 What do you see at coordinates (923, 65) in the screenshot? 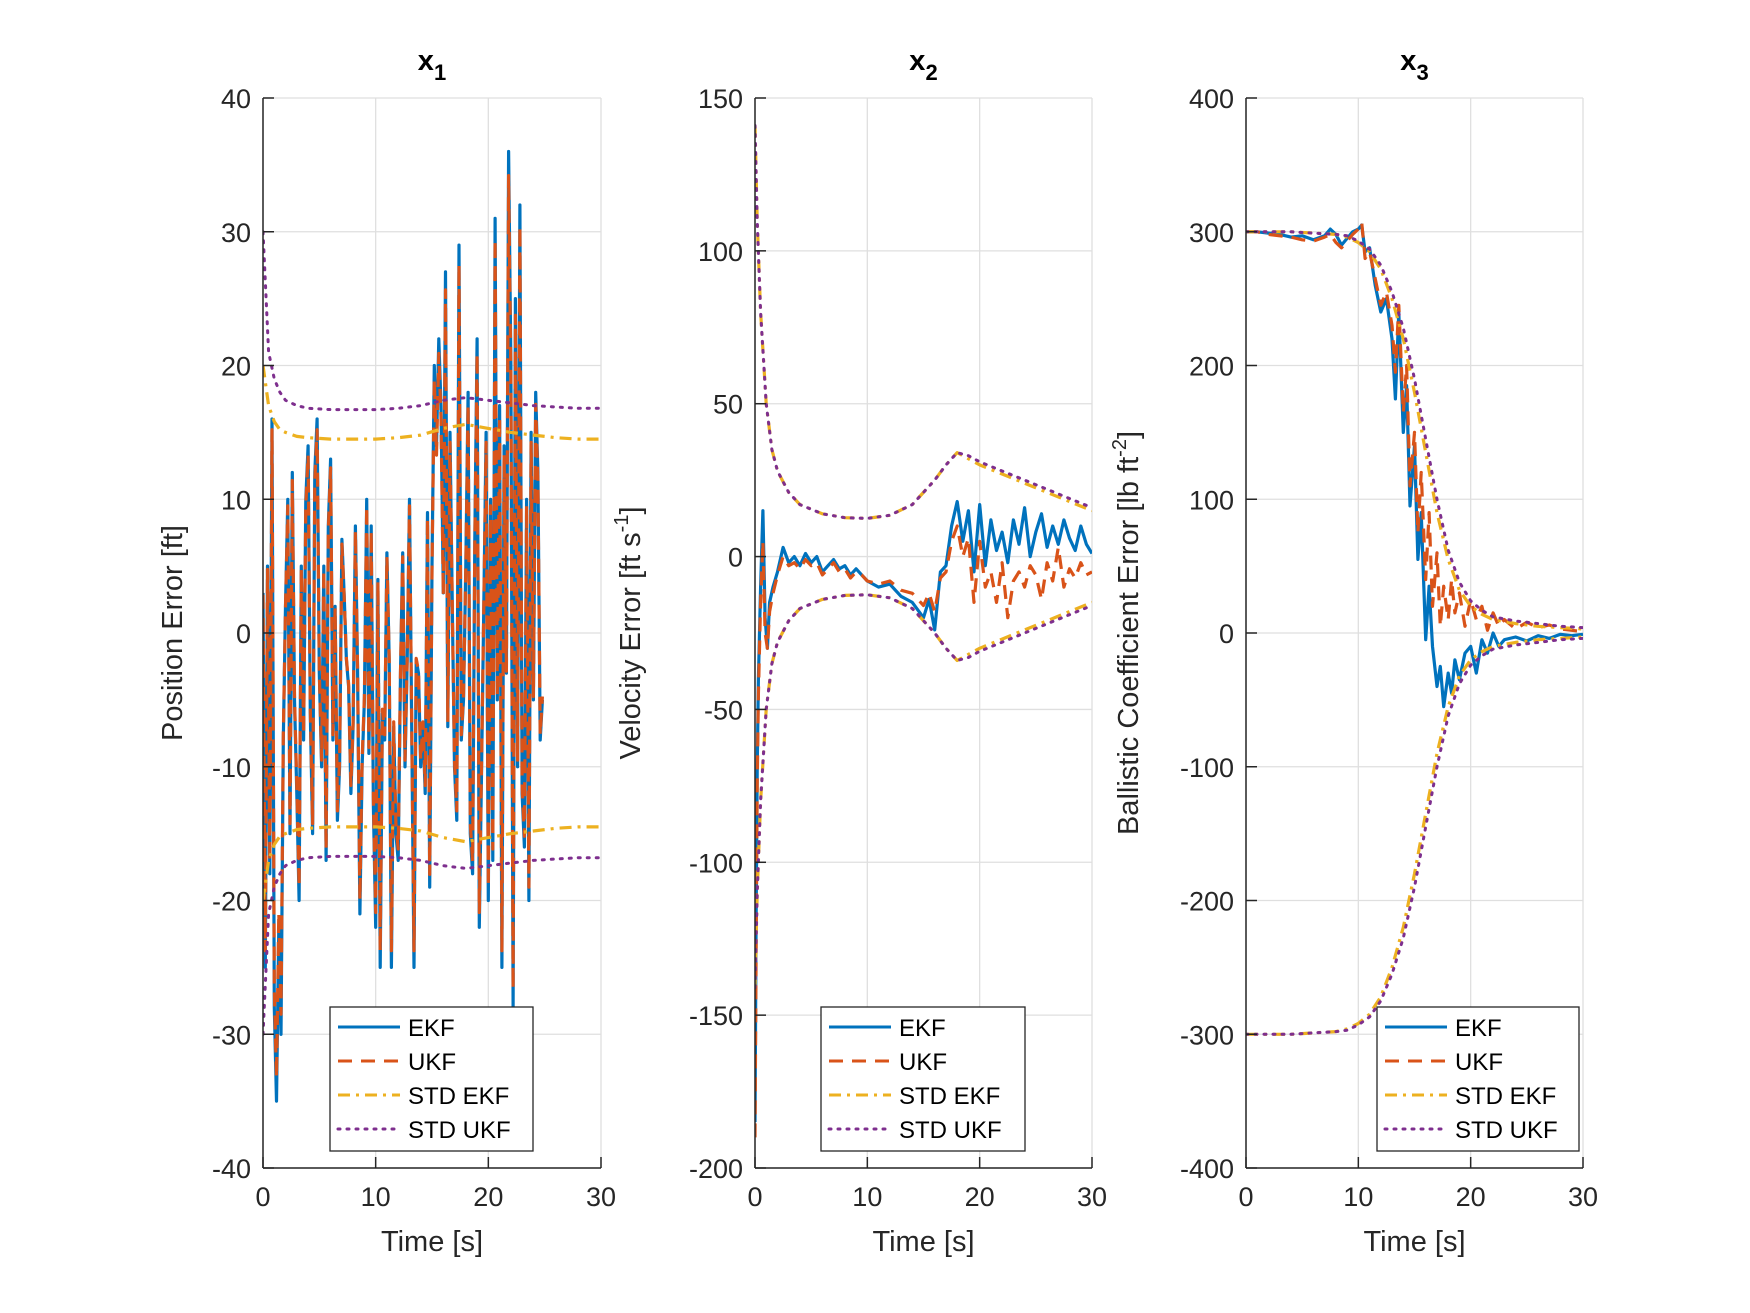
I see `subplot-title: x2` at bounding box center [923, 65].